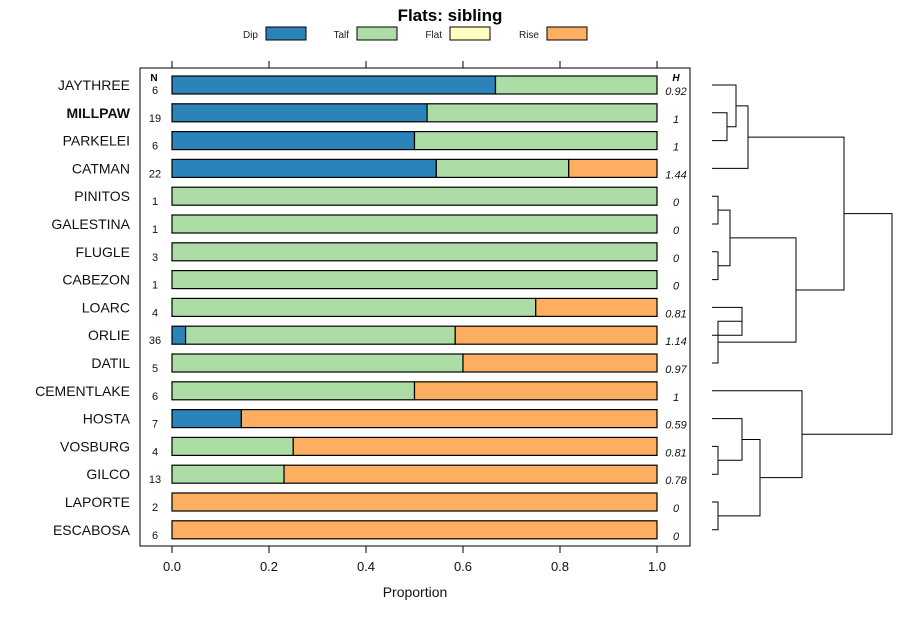 This screenshot has width=900, height=620. I want to click on h-value: 0.97, so click(676, 370).